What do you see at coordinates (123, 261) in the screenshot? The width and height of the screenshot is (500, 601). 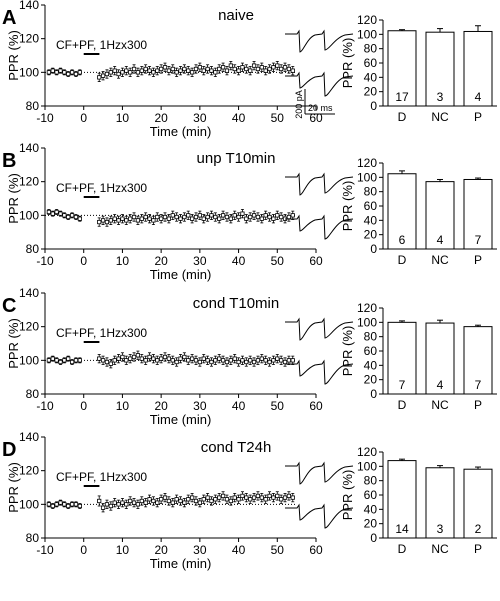 I see `x-tick-label: 10` at bounding box center [123, 261].